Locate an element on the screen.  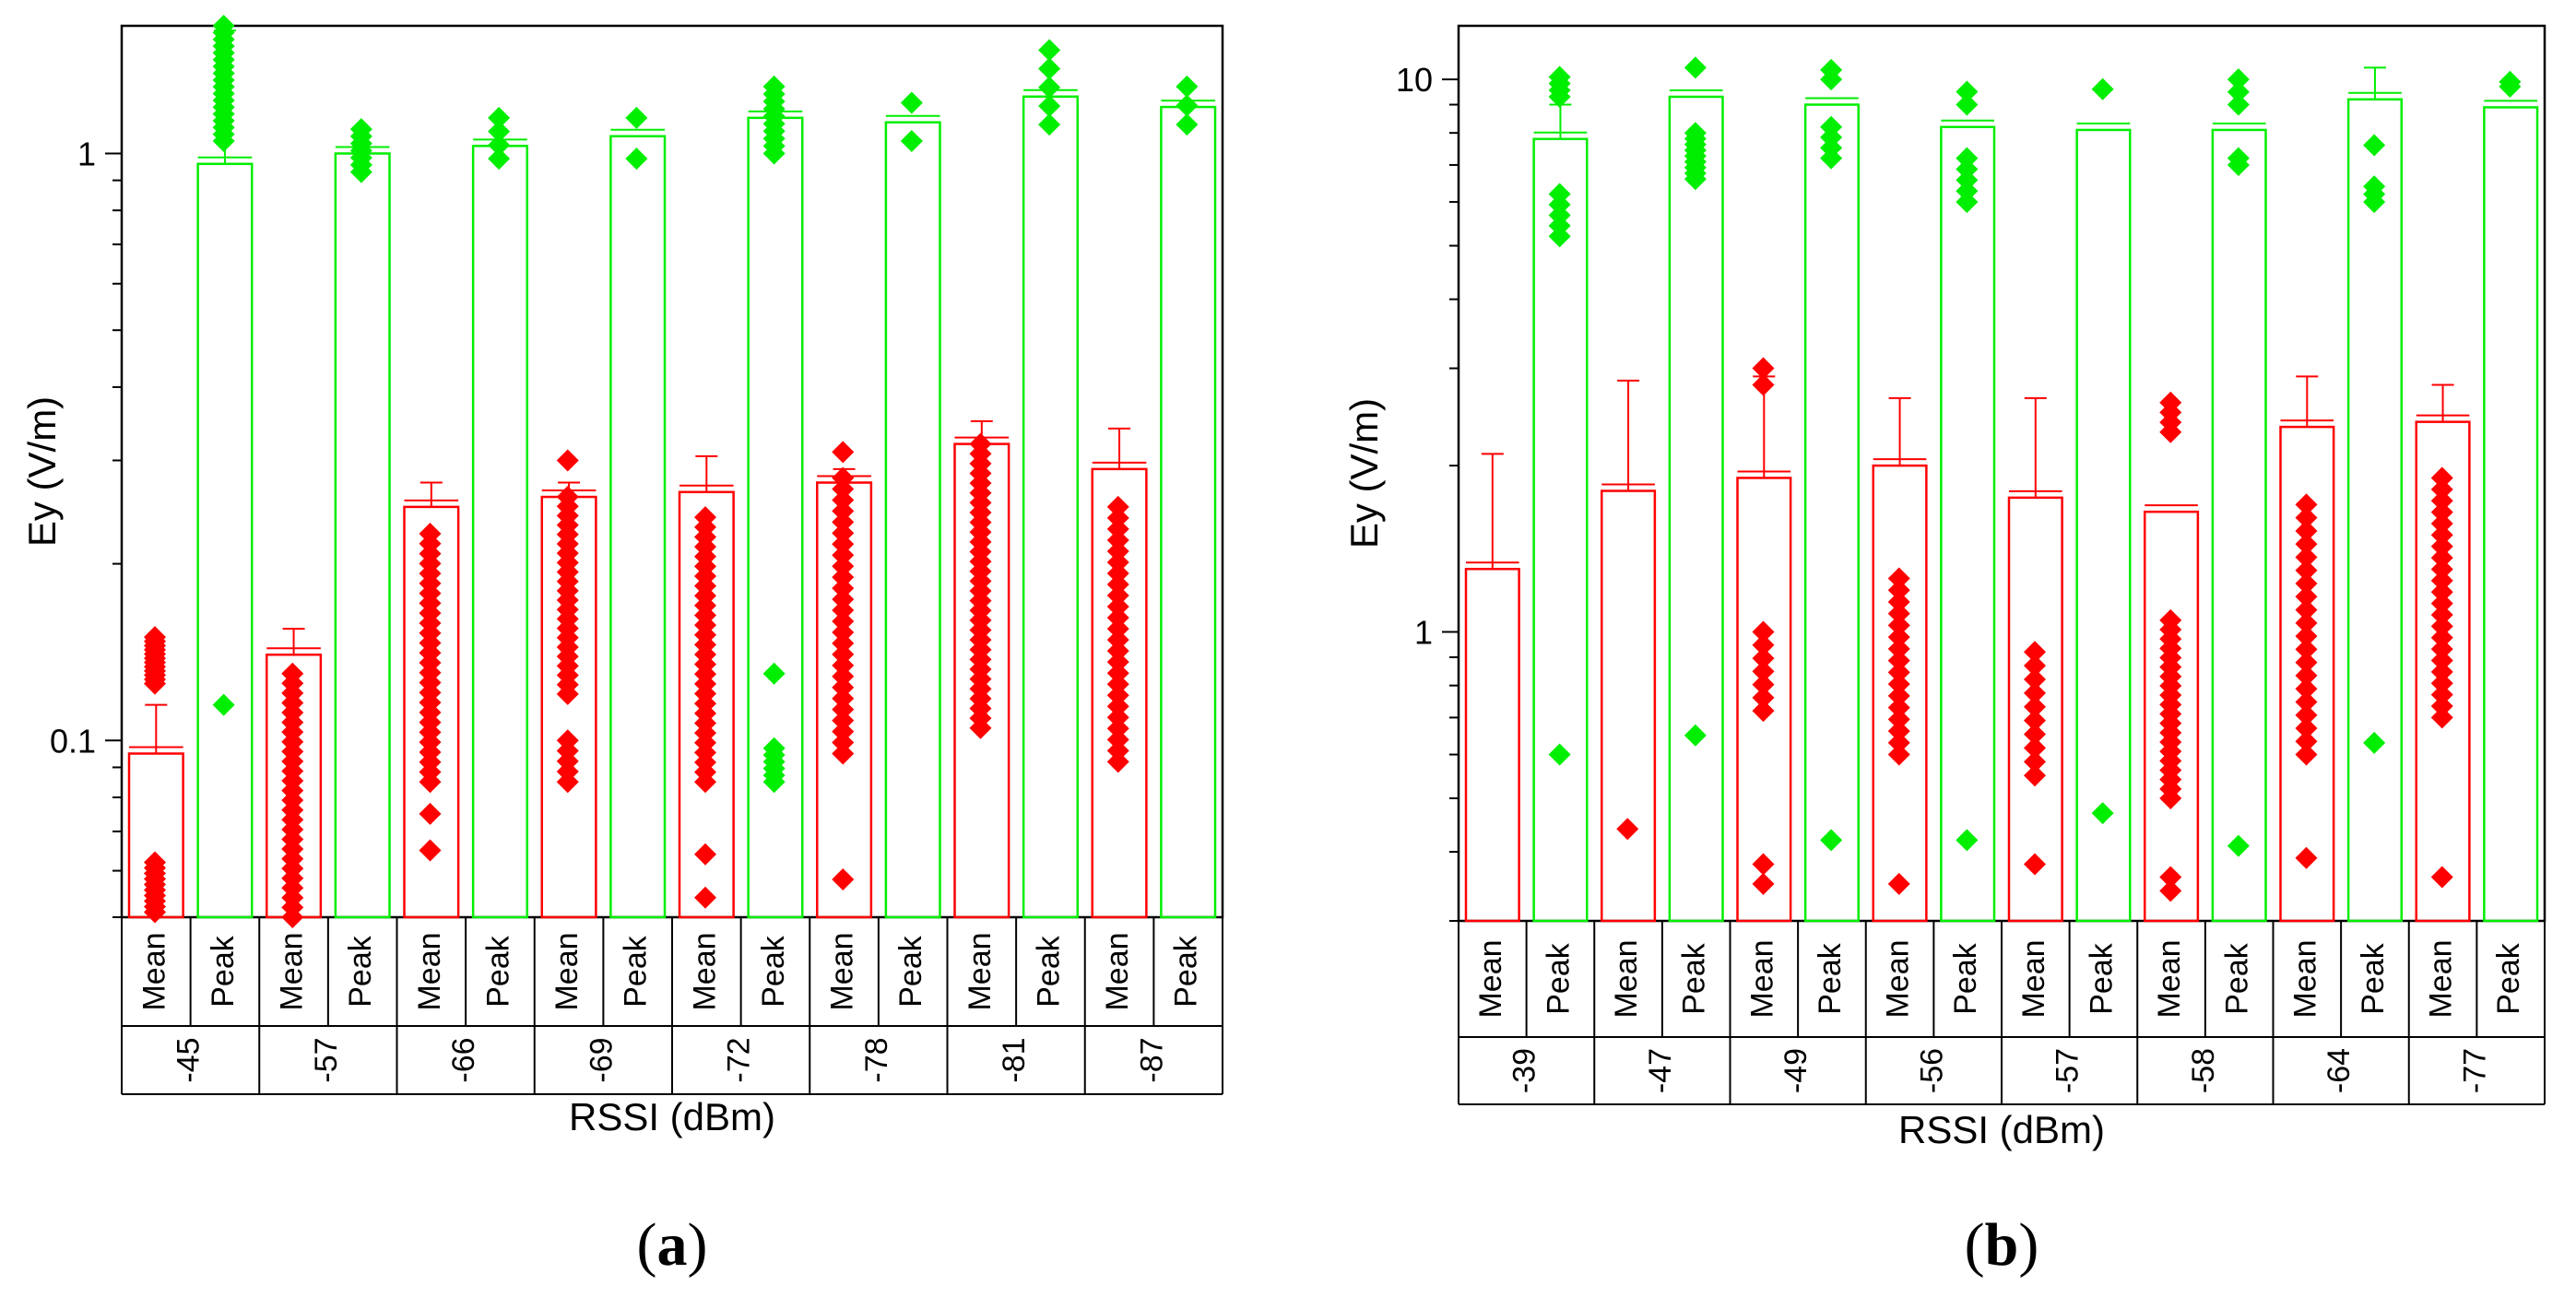
rssi-group-label: -77 is located at coordinates (2474, 1070).